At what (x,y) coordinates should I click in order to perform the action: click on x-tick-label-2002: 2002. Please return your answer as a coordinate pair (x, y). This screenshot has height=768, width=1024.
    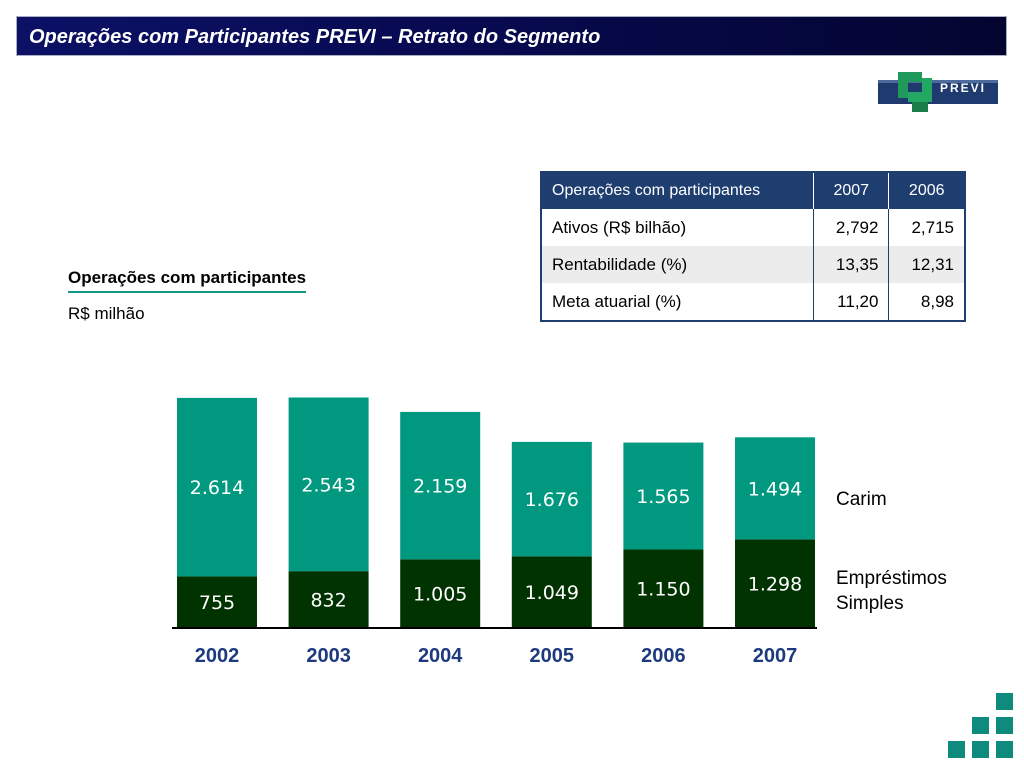
    Looking at the image, I should click on (217, 656).